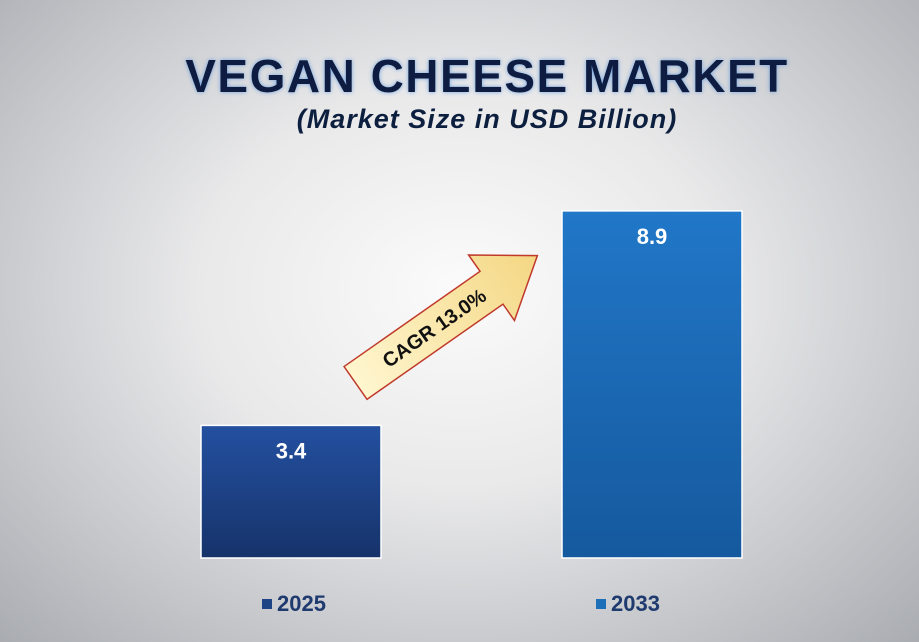 The height and width of the screenshot is (642, 919). What do you see at coordinates (301, 603) in the screenshot?
I see `legend-label-2025: 2025` at bounding box center [301, 603].